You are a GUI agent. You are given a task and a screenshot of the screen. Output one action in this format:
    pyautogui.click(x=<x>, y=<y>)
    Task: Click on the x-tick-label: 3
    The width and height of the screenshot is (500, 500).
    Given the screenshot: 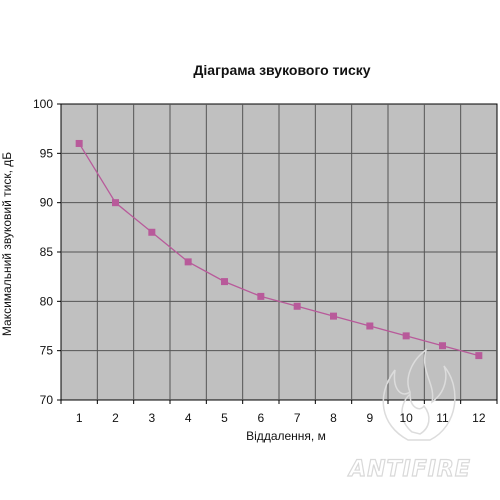 What is the action you would take?
    pyautogui.click(x=151, y=418)
    